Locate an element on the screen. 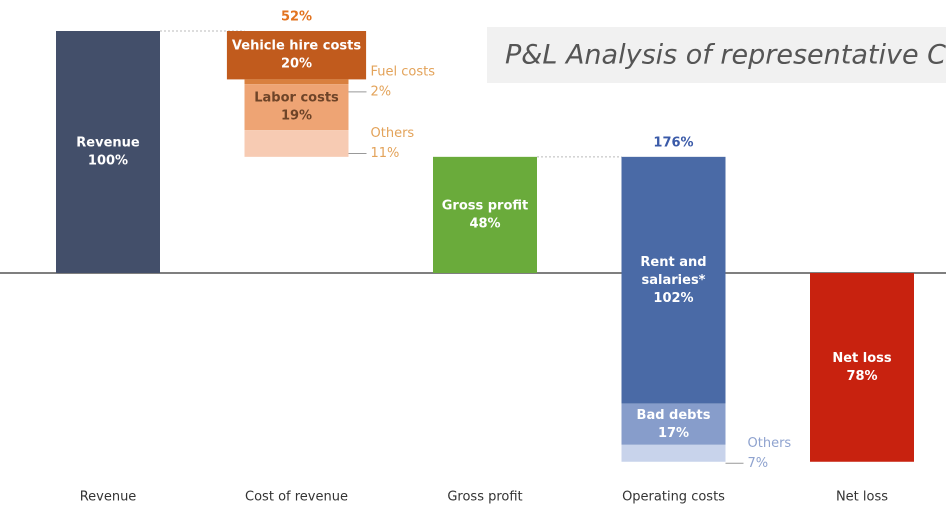  data-label: 11% is located at coordinates (385, 153).